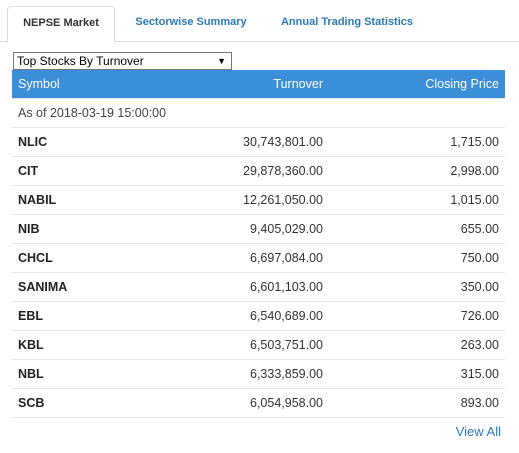  I want to click on stock-filter-select: Top Stocks By Turnover ▼, so click(122, 61).